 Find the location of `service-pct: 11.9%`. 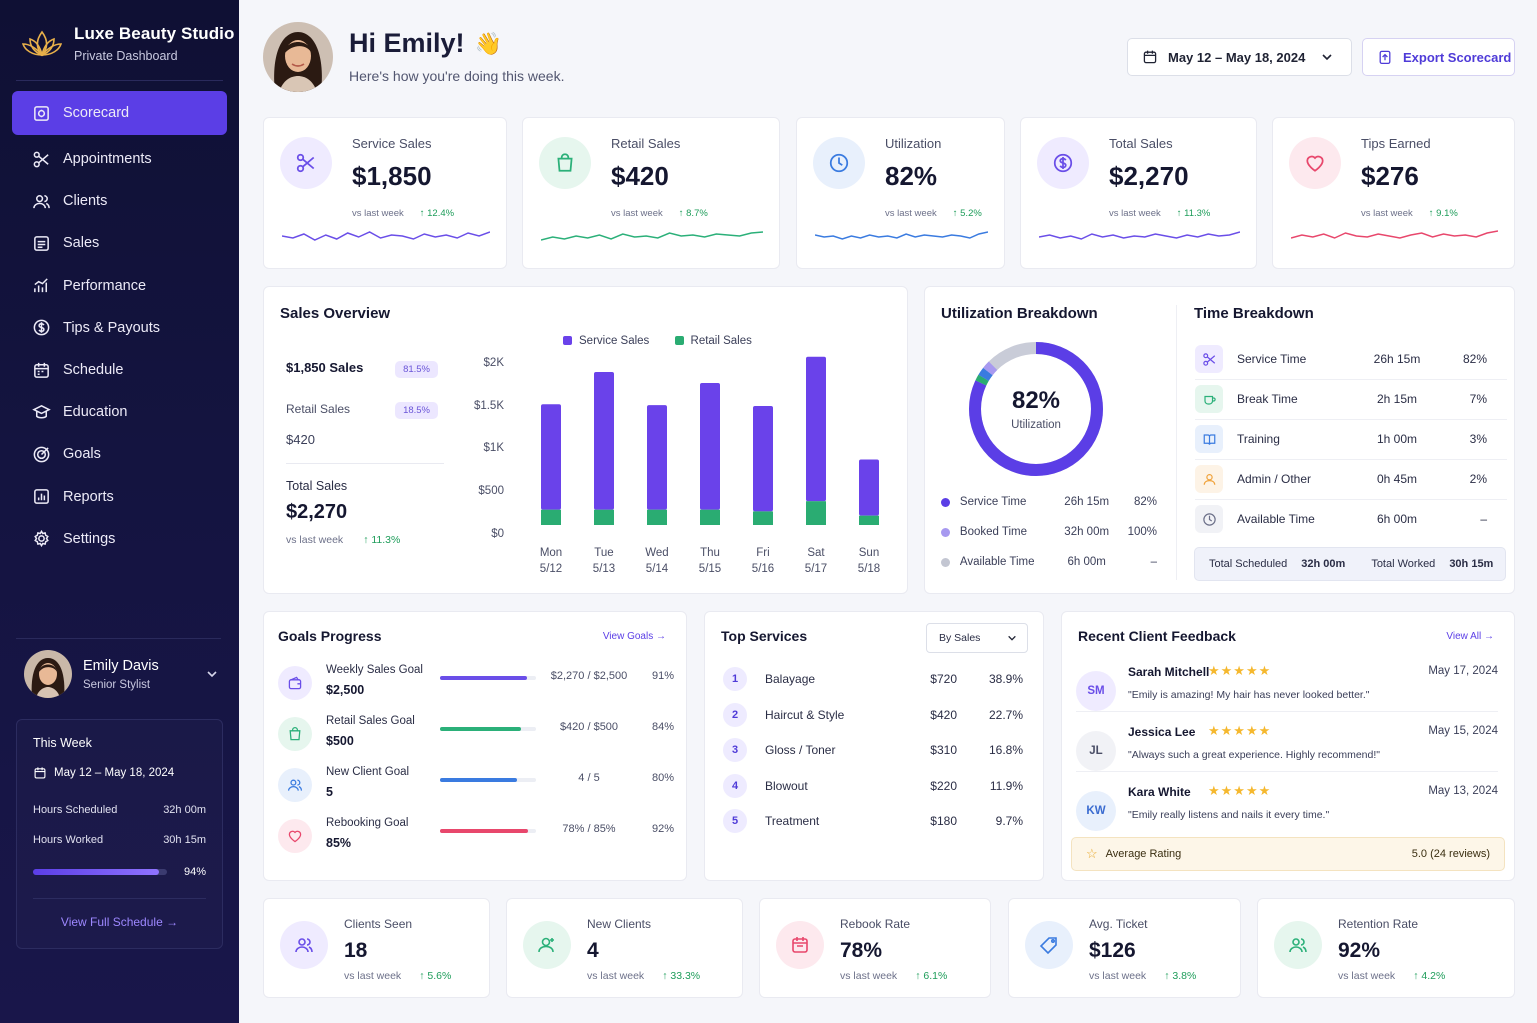

service-pct: 11.9% is located at coordinates (1006, 785).